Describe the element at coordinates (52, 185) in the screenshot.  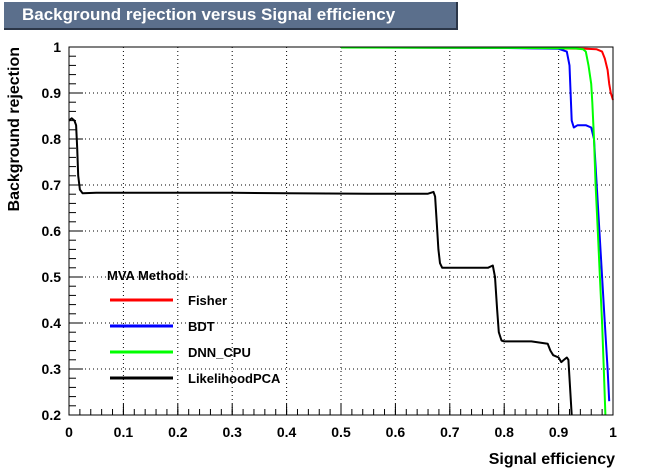
I see `y-tick-label: 0.7` at that location.